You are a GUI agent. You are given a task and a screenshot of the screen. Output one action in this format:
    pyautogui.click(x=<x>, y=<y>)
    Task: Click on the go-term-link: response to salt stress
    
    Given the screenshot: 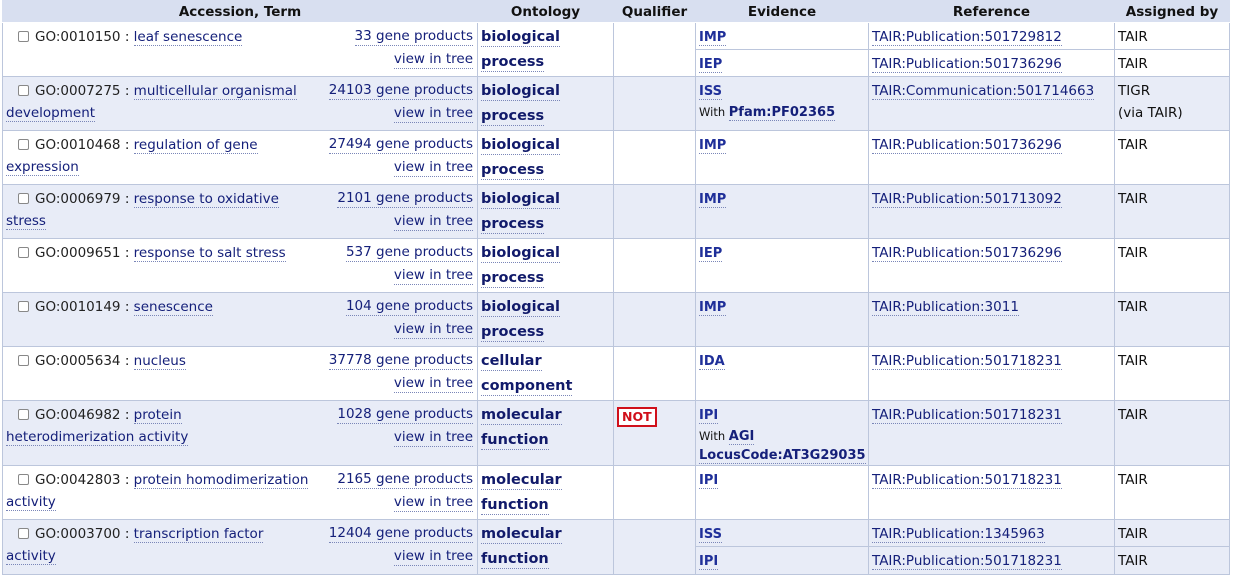 What is the action you would take?
    pyautogui.click(x=209, y=253)
    